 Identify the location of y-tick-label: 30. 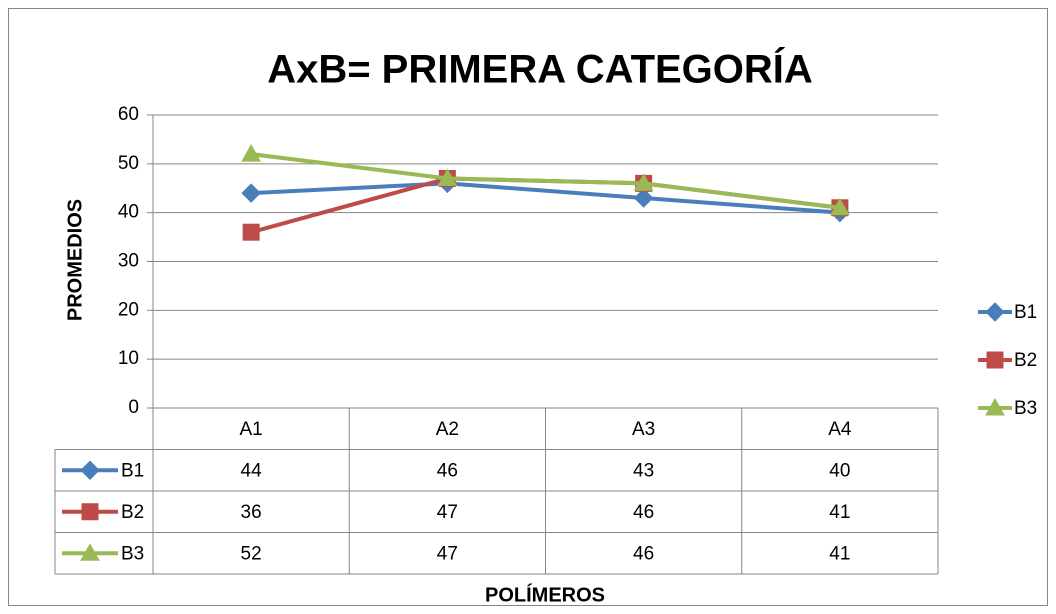
(128, 261).